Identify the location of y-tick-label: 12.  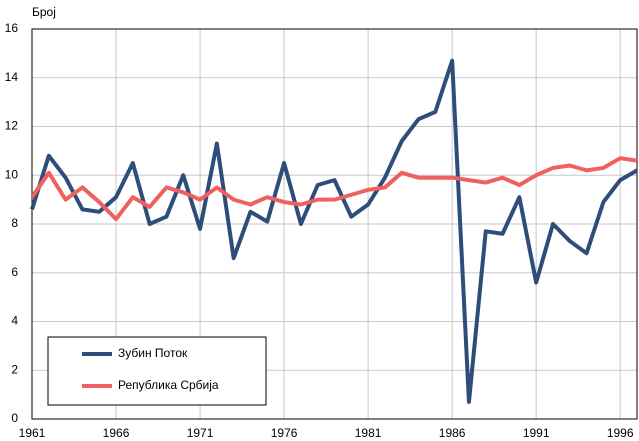
(12, 126).